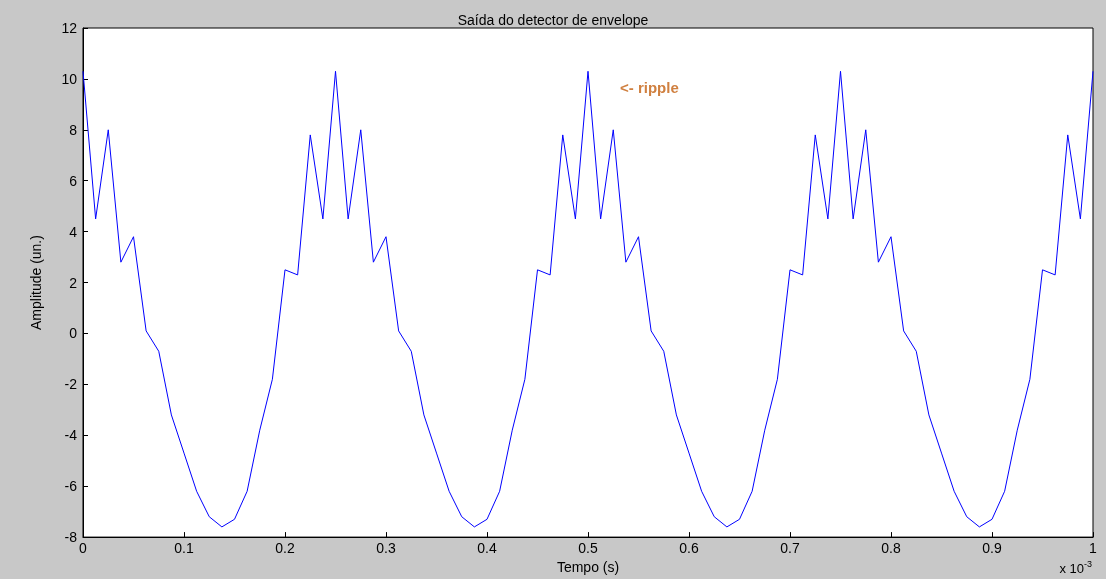 The height and width of the screenshot is (579, 1106). I want to click on y-tick-label: -2, so click(71, 384).